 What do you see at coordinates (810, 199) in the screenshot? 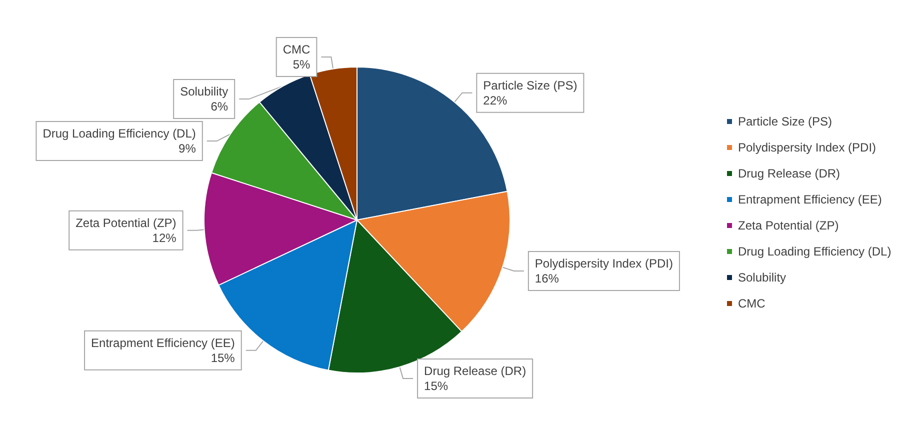
I see `legend-label: Entrapment Efficiency (EE)` at bounding box center [810, 199].